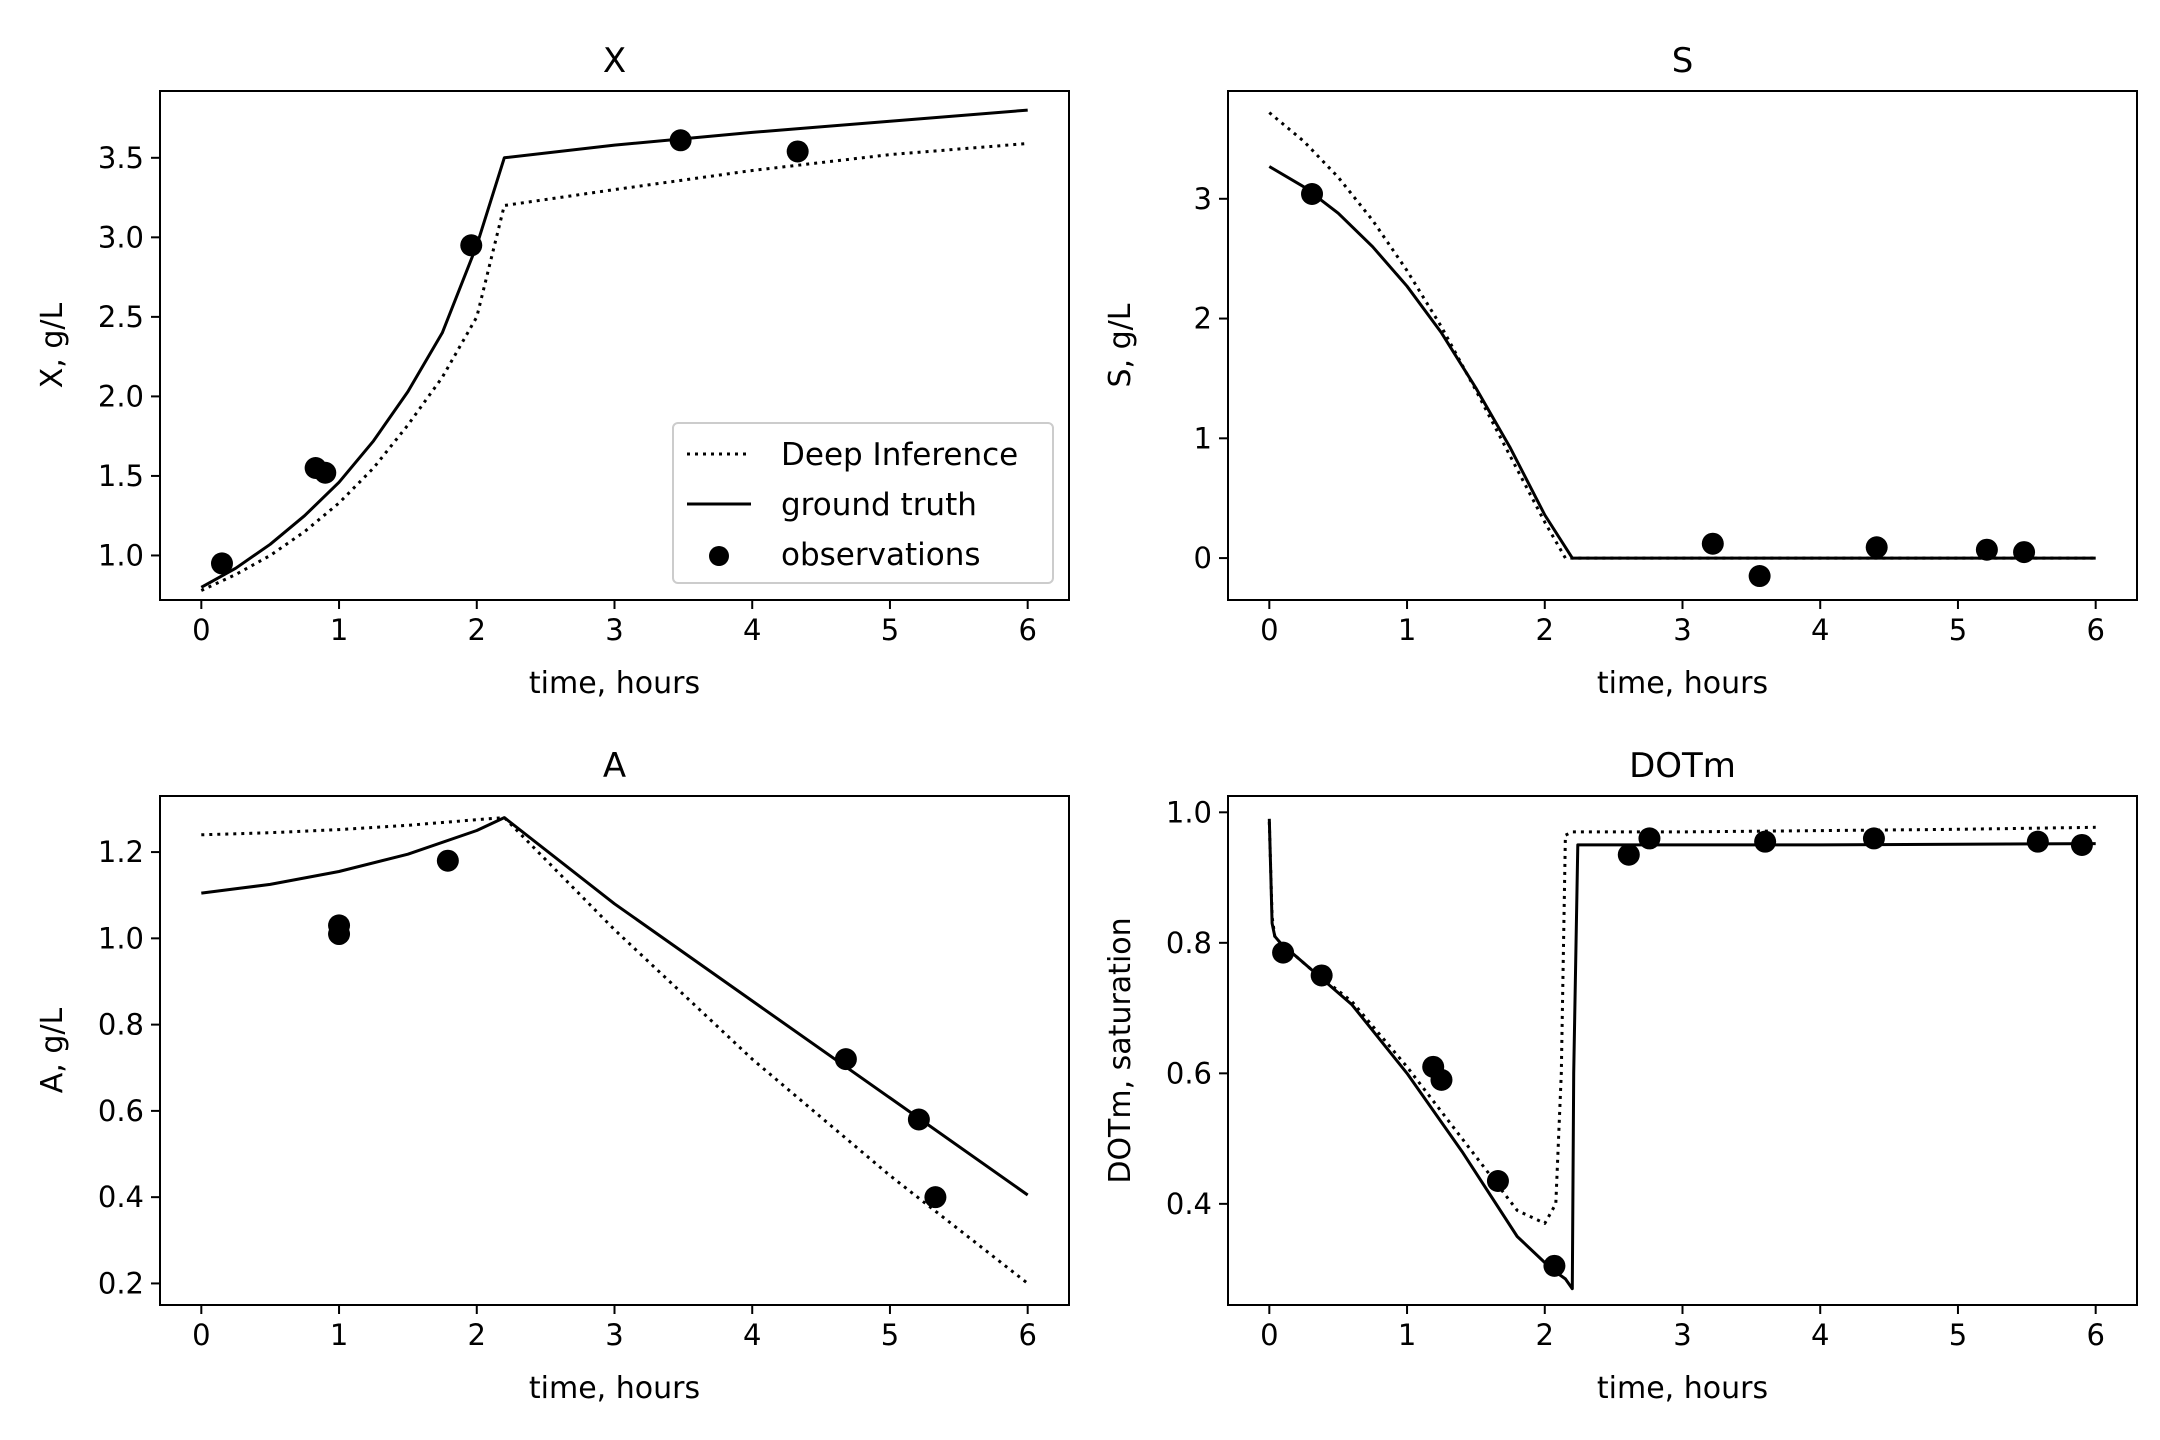 This screenshot has width=2160, height=1440. I want to click on legend-label: observations, so click(881, 555).